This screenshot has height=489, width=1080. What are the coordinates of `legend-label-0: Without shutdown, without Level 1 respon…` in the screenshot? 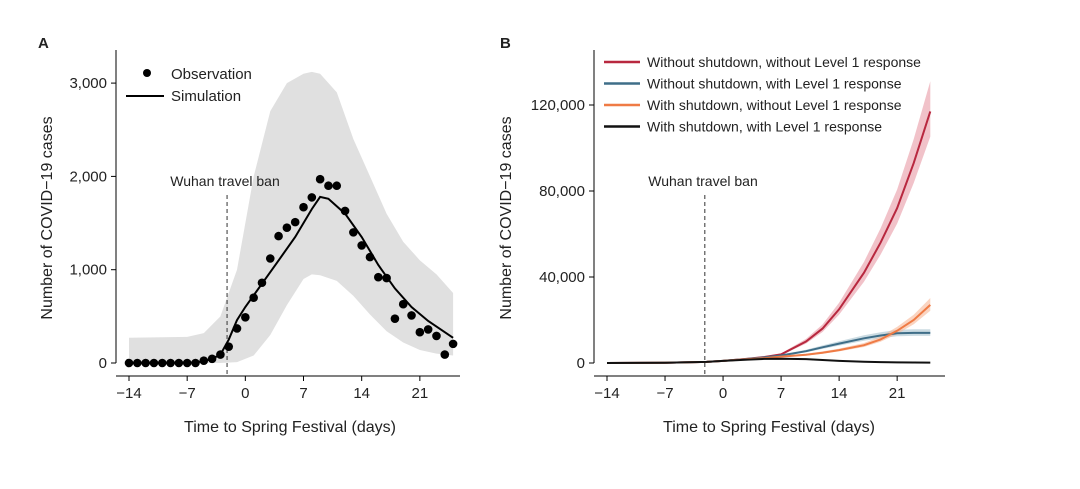 It's located at (784, 62).